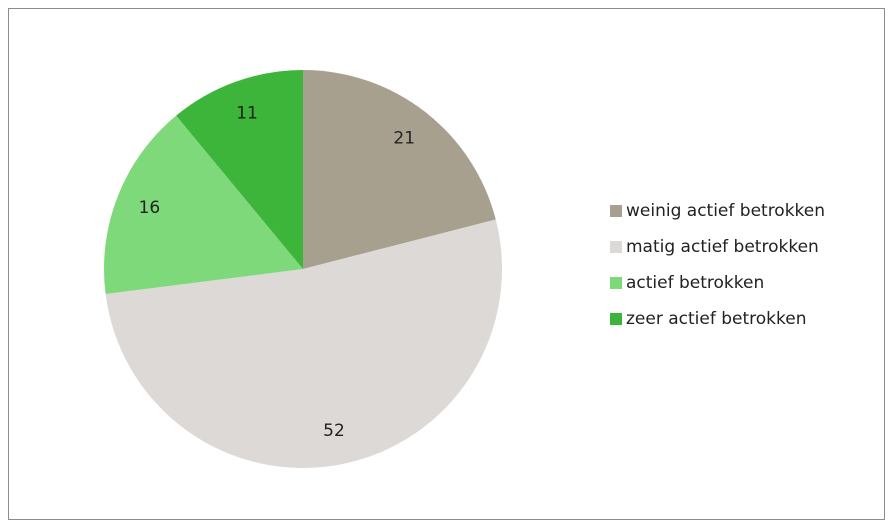 The height and width of the screenshot is (531, 893). Describe the element at coordinates (404, 138) in the screenshot. I see `data-label: 21` at that location.